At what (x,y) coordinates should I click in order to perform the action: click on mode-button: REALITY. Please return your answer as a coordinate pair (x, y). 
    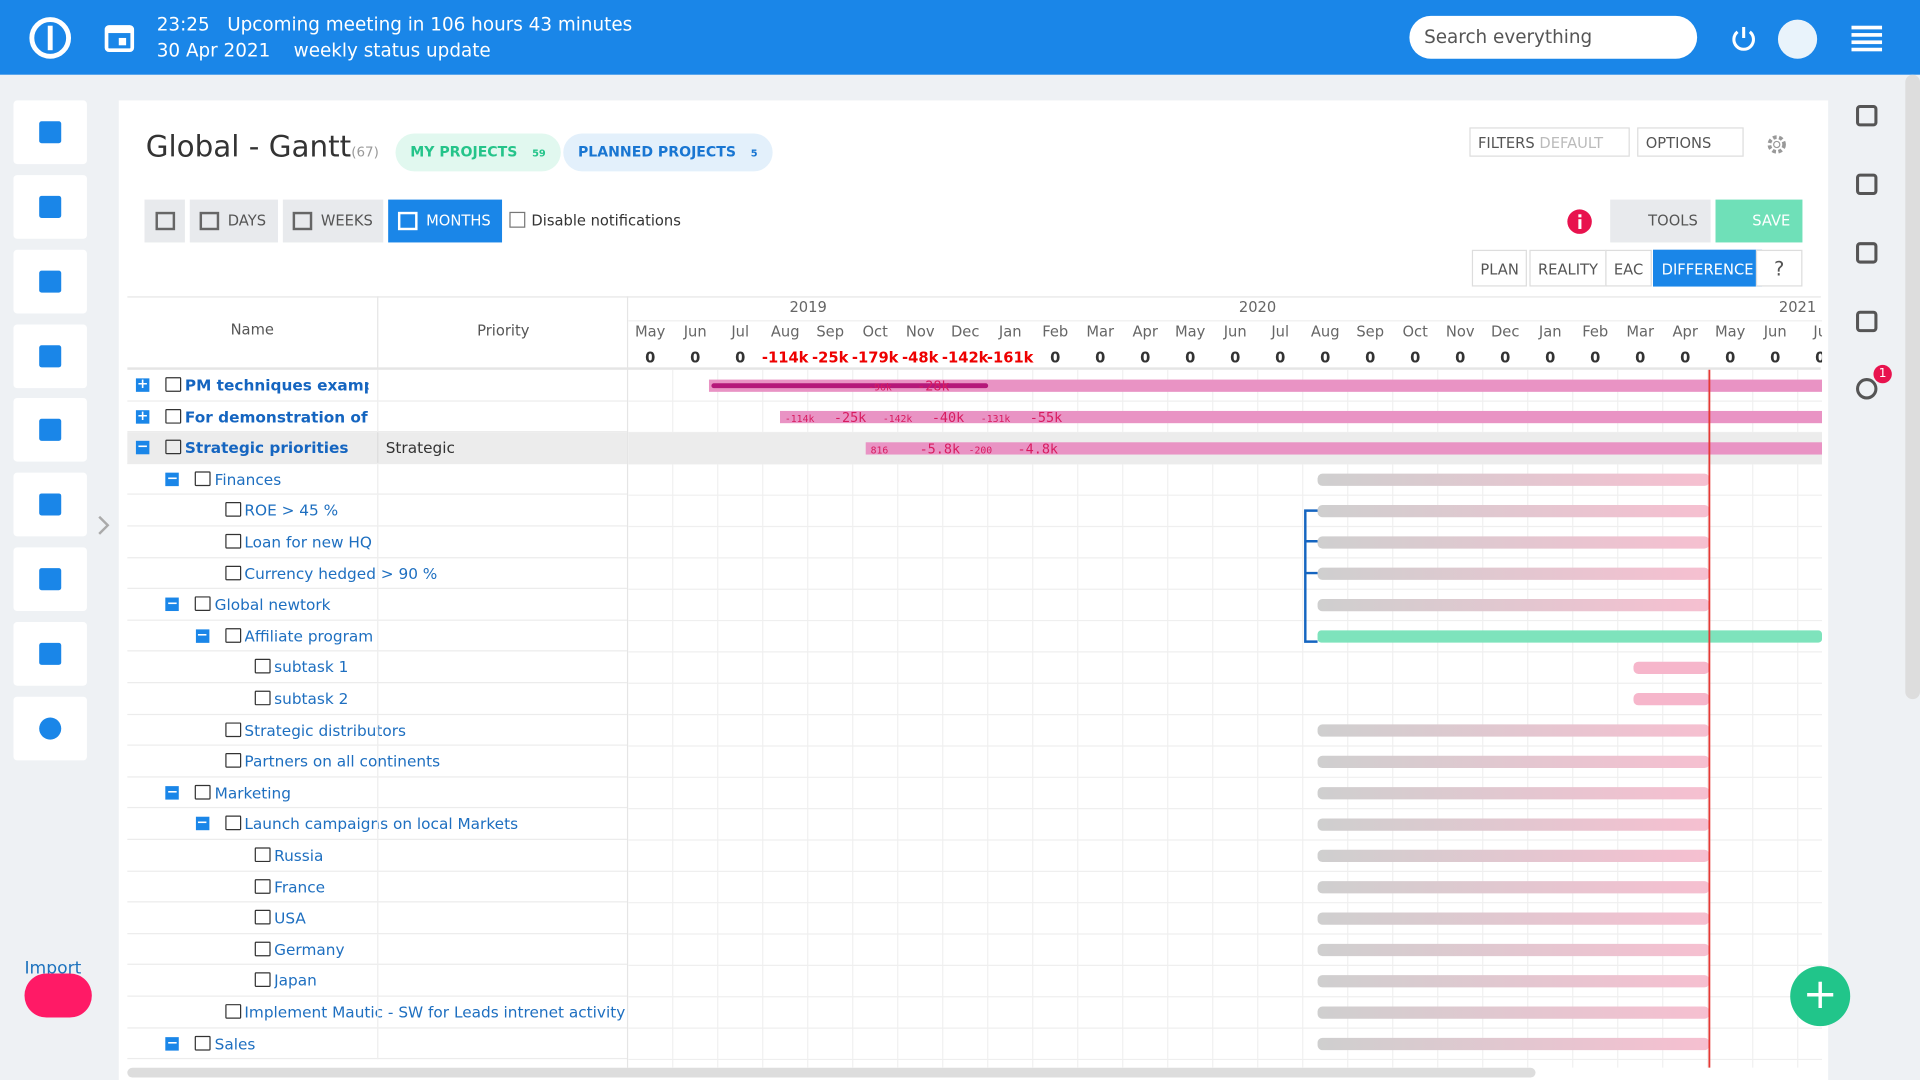
    Looking at the image, I should click on (1568, 268).